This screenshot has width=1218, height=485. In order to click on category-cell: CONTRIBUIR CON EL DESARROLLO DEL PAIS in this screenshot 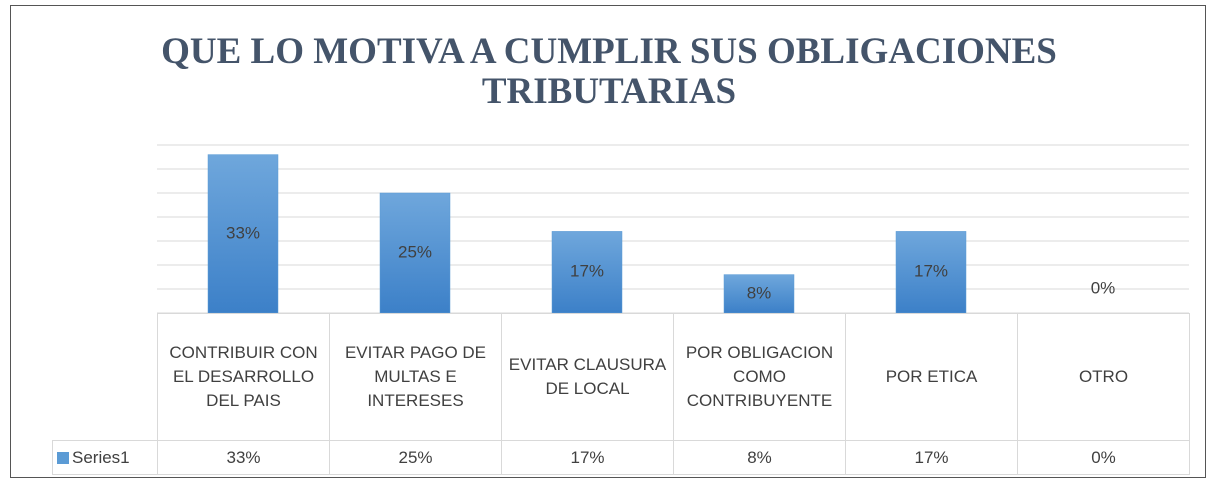, I will do `click(243, 377)`.